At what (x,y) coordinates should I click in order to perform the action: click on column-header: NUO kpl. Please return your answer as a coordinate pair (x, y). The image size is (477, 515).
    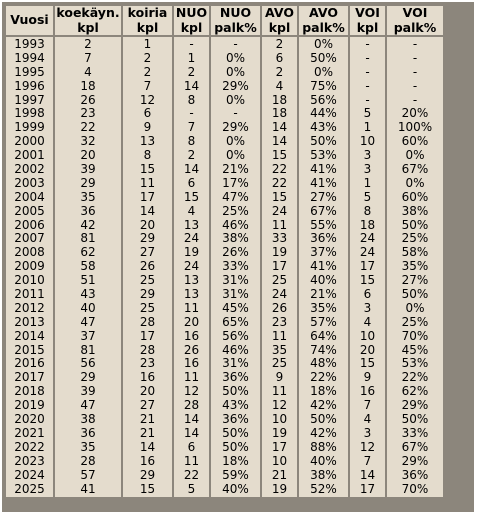
    Looking at the image, I should click on (191, 20).